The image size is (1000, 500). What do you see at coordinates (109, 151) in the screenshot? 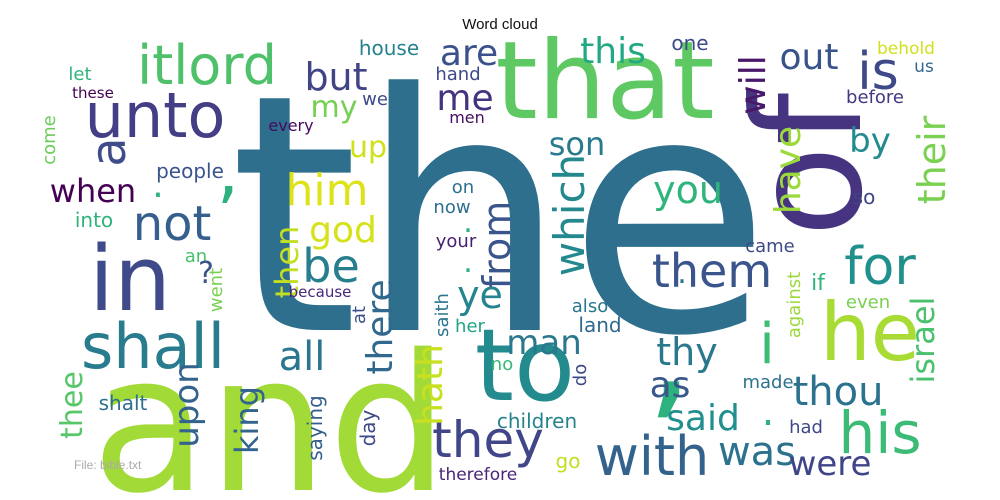
I see `word-22: a` at bounding box center [109, 151].